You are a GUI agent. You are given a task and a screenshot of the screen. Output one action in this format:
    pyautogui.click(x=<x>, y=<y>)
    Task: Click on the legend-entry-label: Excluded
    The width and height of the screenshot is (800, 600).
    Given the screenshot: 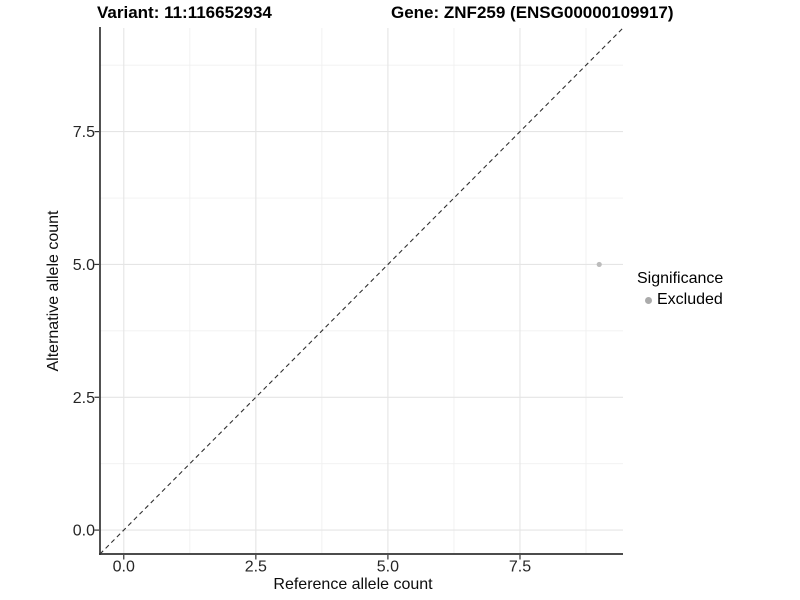 What is the action you would take?
    pyautogui.click(x=690, y=299)
    